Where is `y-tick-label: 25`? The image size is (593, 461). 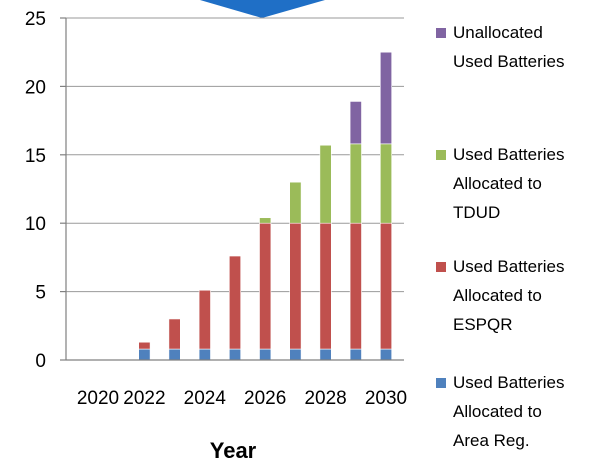 y-tick-label: 25 is located at coordinates (35, 19).